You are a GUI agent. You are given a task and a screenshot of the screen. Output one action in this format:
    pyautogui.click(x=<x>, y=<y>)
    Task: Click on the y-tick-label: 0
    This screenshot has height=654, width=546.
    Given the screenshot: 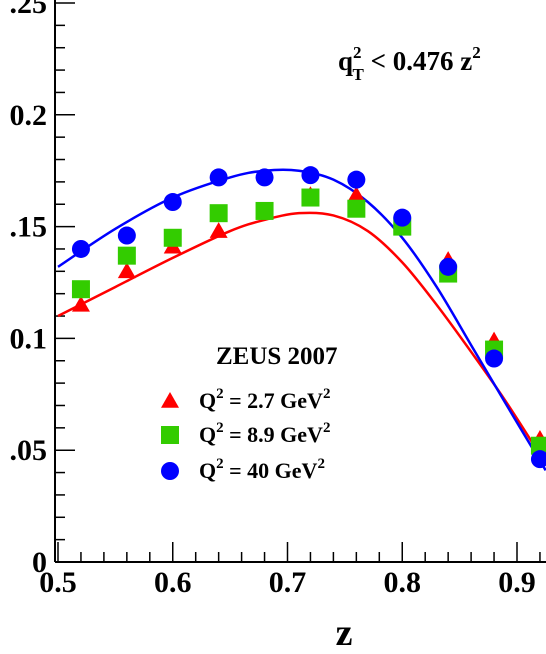 What is the action you would take?
    pyautogui.click(x=39, y=562)
    